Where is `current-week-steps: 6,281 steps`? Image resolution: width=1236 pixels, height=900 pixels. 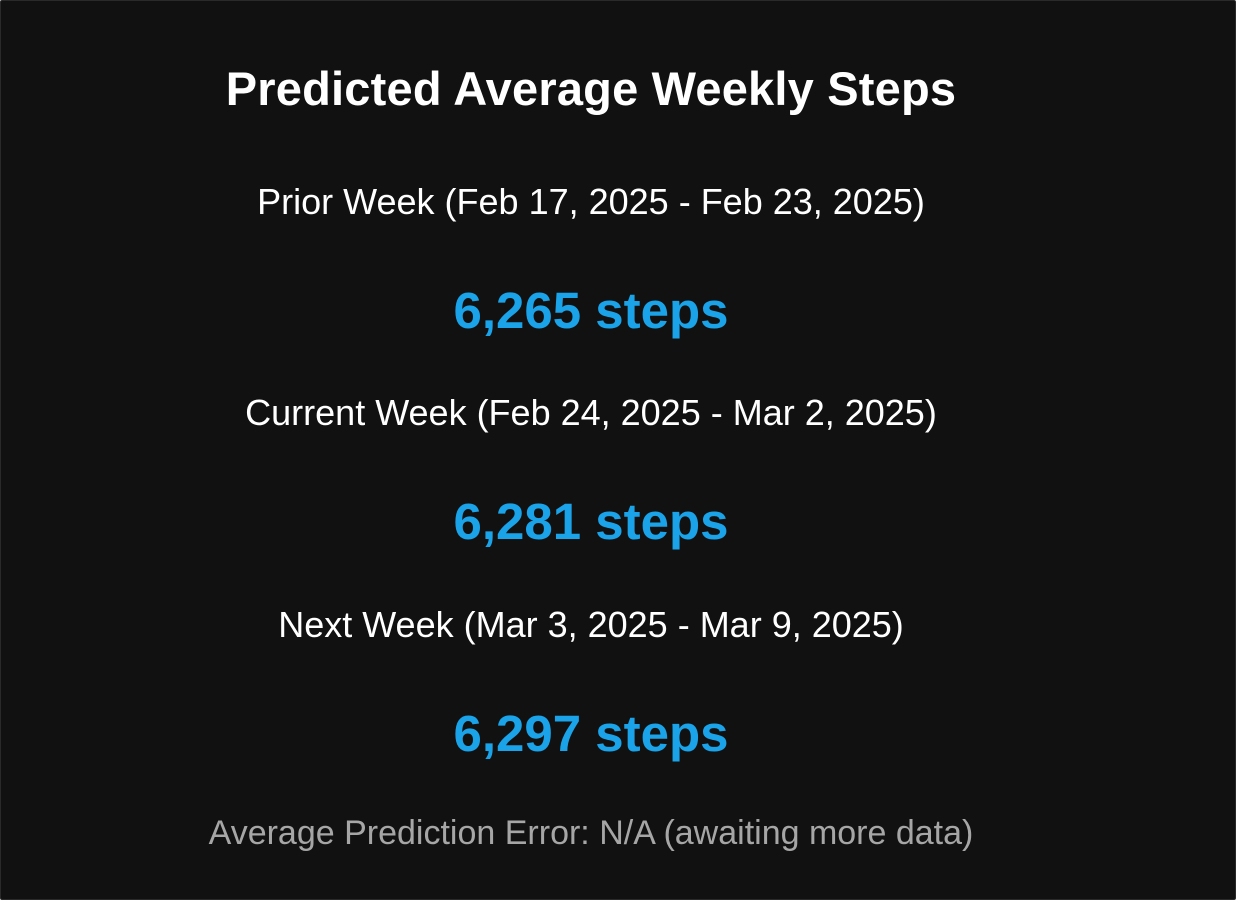 current-week-steps: 6,281 steps is located at coordinates (591, 521).